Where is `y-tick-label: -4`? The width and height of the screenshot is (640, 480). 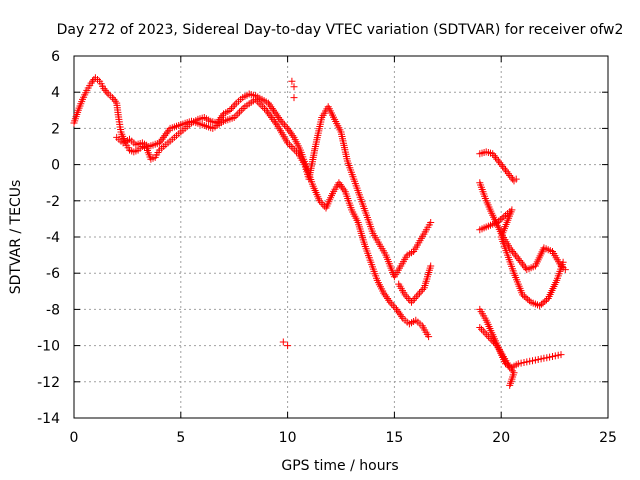 y-tick-label: -4 is located at coordinates (53, 238).